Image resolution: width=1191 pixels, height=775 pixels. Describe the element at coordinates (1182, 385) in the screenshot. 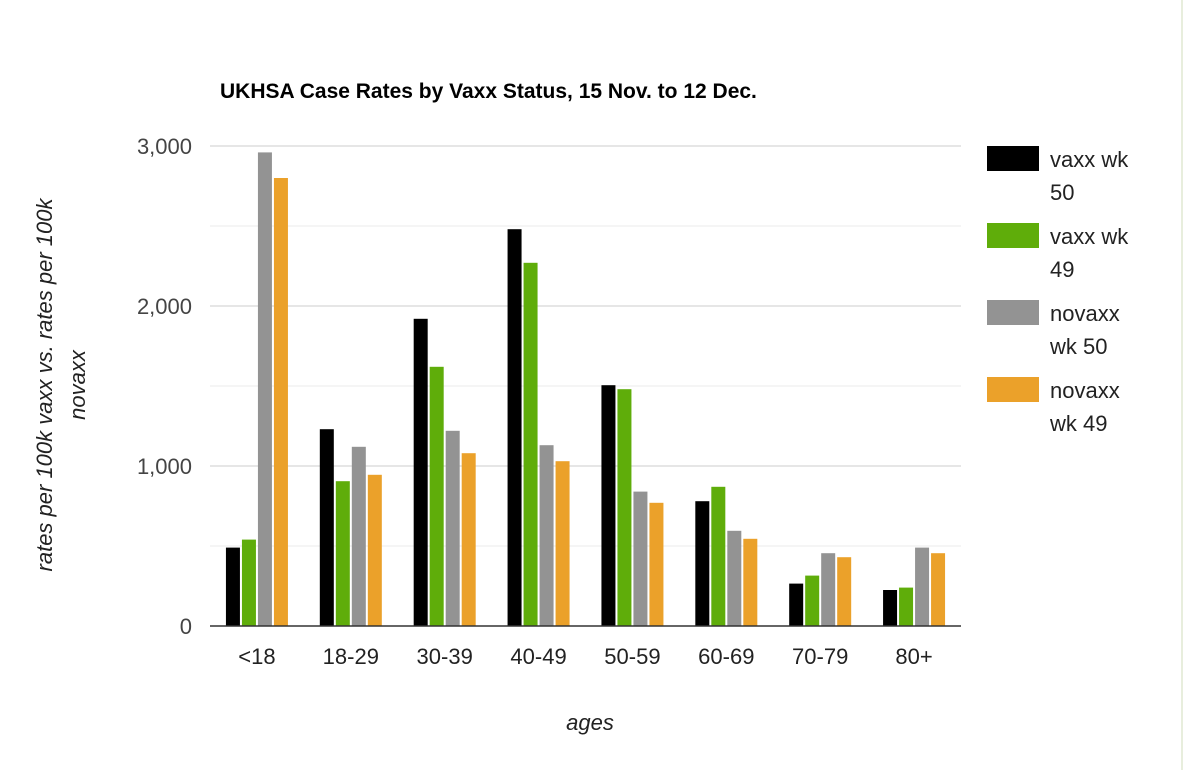

I see `page-edge-divider` at that location.